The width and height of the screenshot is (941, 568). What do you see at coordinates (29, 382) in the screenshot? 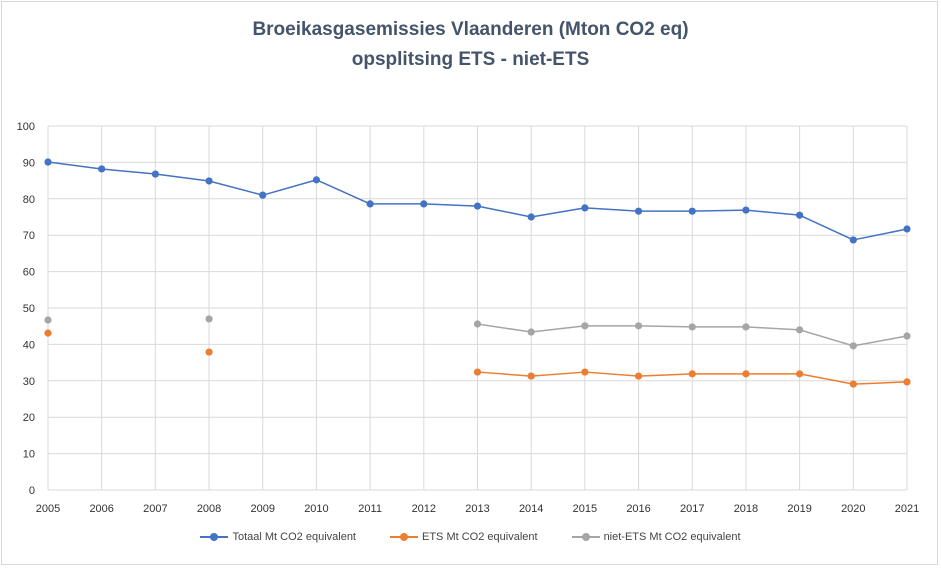
I see `y-tick-label: 30` at bounding box center [29, 382].